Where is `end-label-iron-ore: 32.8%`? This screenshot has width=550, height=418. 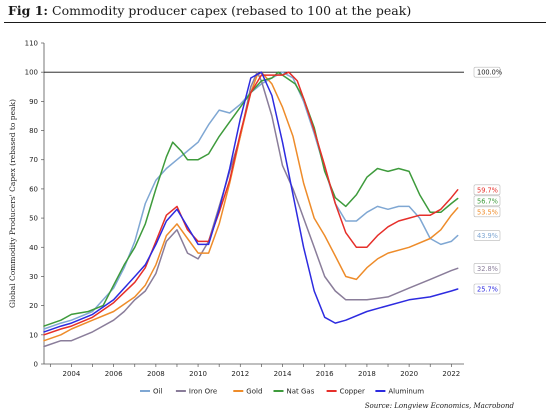 end-label-iron-ore: 32.8% is located at coordinates (487, 269).